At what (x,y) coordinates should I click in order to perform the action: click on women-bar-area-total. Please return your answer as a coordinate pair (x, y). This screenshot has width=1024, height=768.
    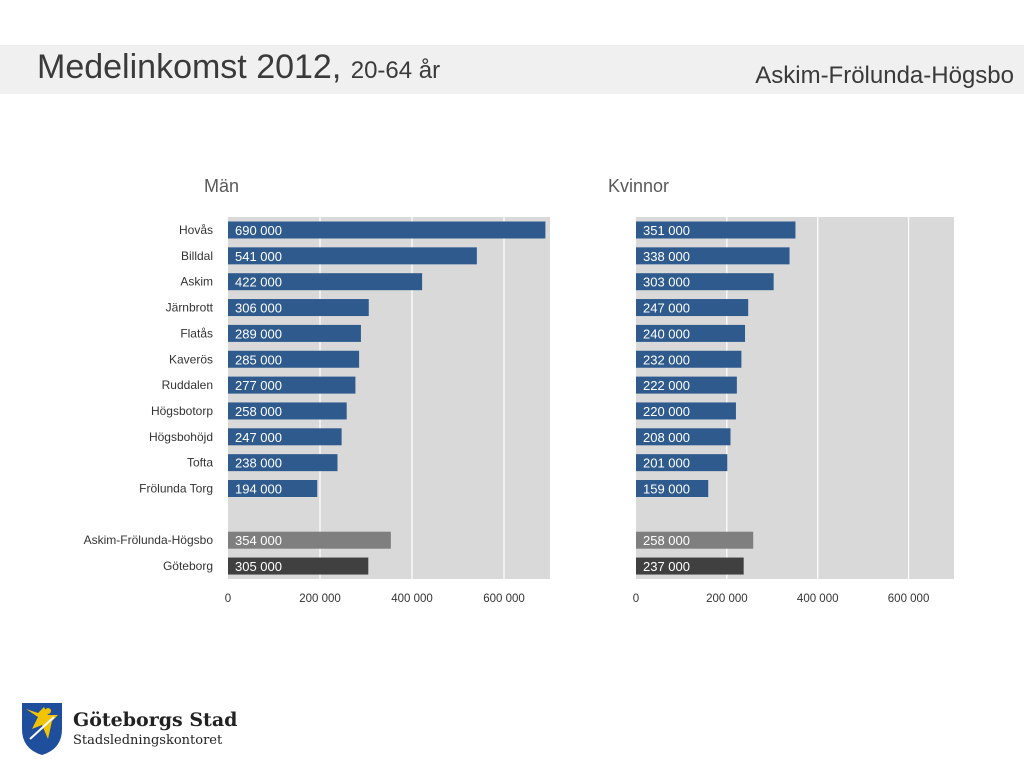
    Looking at the image, I should click on (695, 540).